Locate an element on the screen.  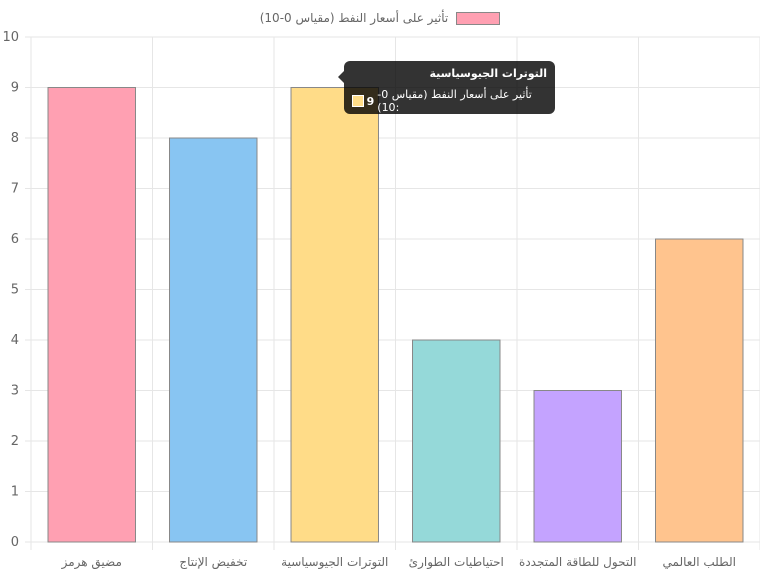
tooltip-body: 9 تأثير على أسعار النفط (مقياس 0-10): is located at coordinates (449, 101).